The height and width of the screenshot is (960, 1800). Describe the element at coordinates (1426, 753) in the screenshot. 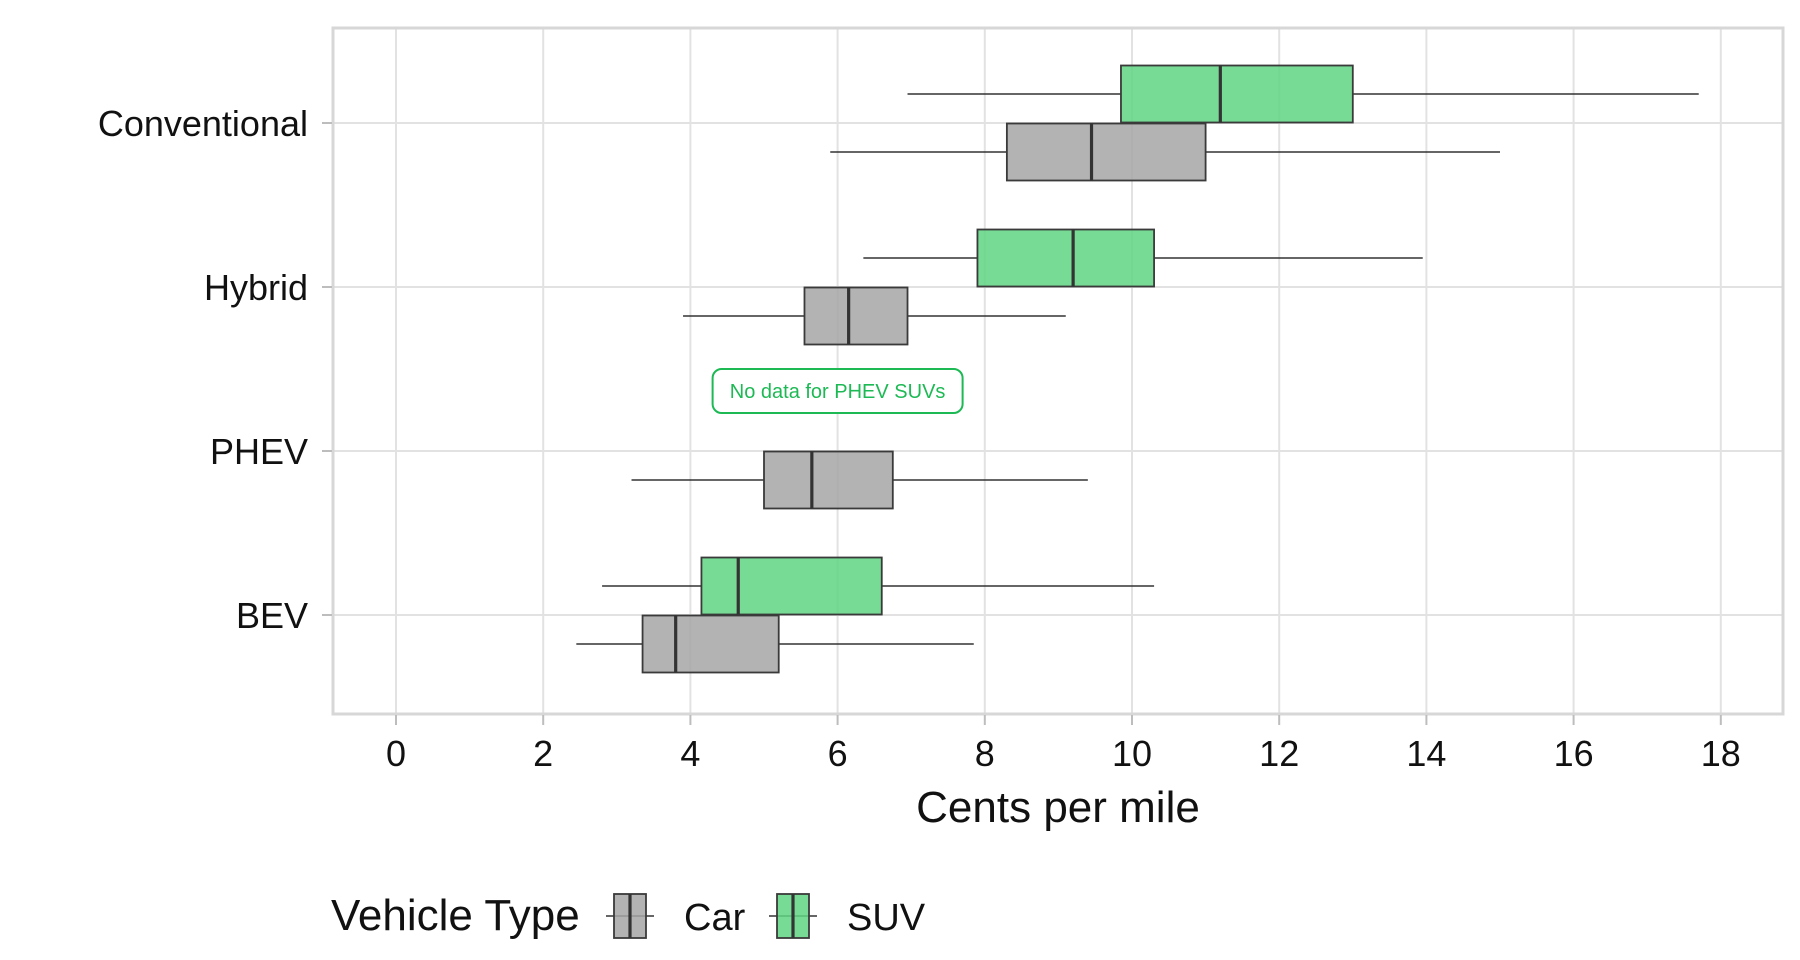

I see `x-tick-label: 14` at that location.